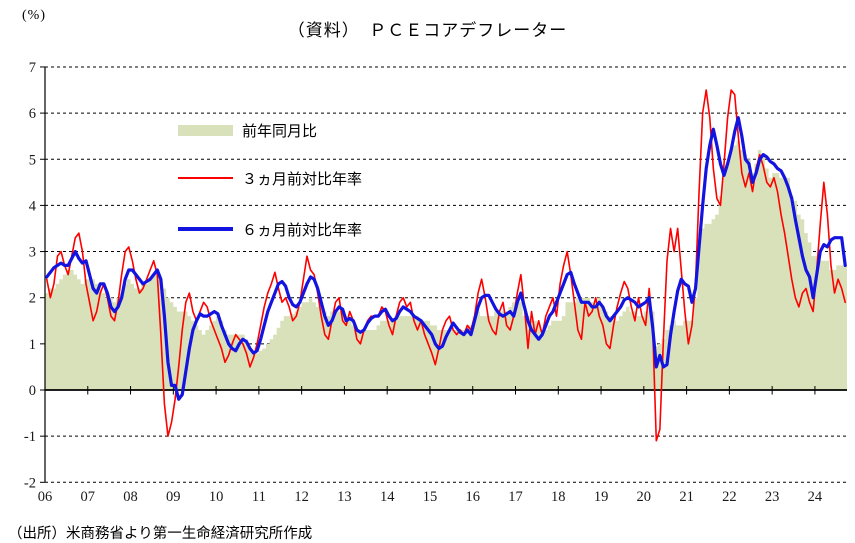  What do you see at coordinates (815, 497) in the screenshot?
I see `svg-text: 24` at bounding box center [815, 497].